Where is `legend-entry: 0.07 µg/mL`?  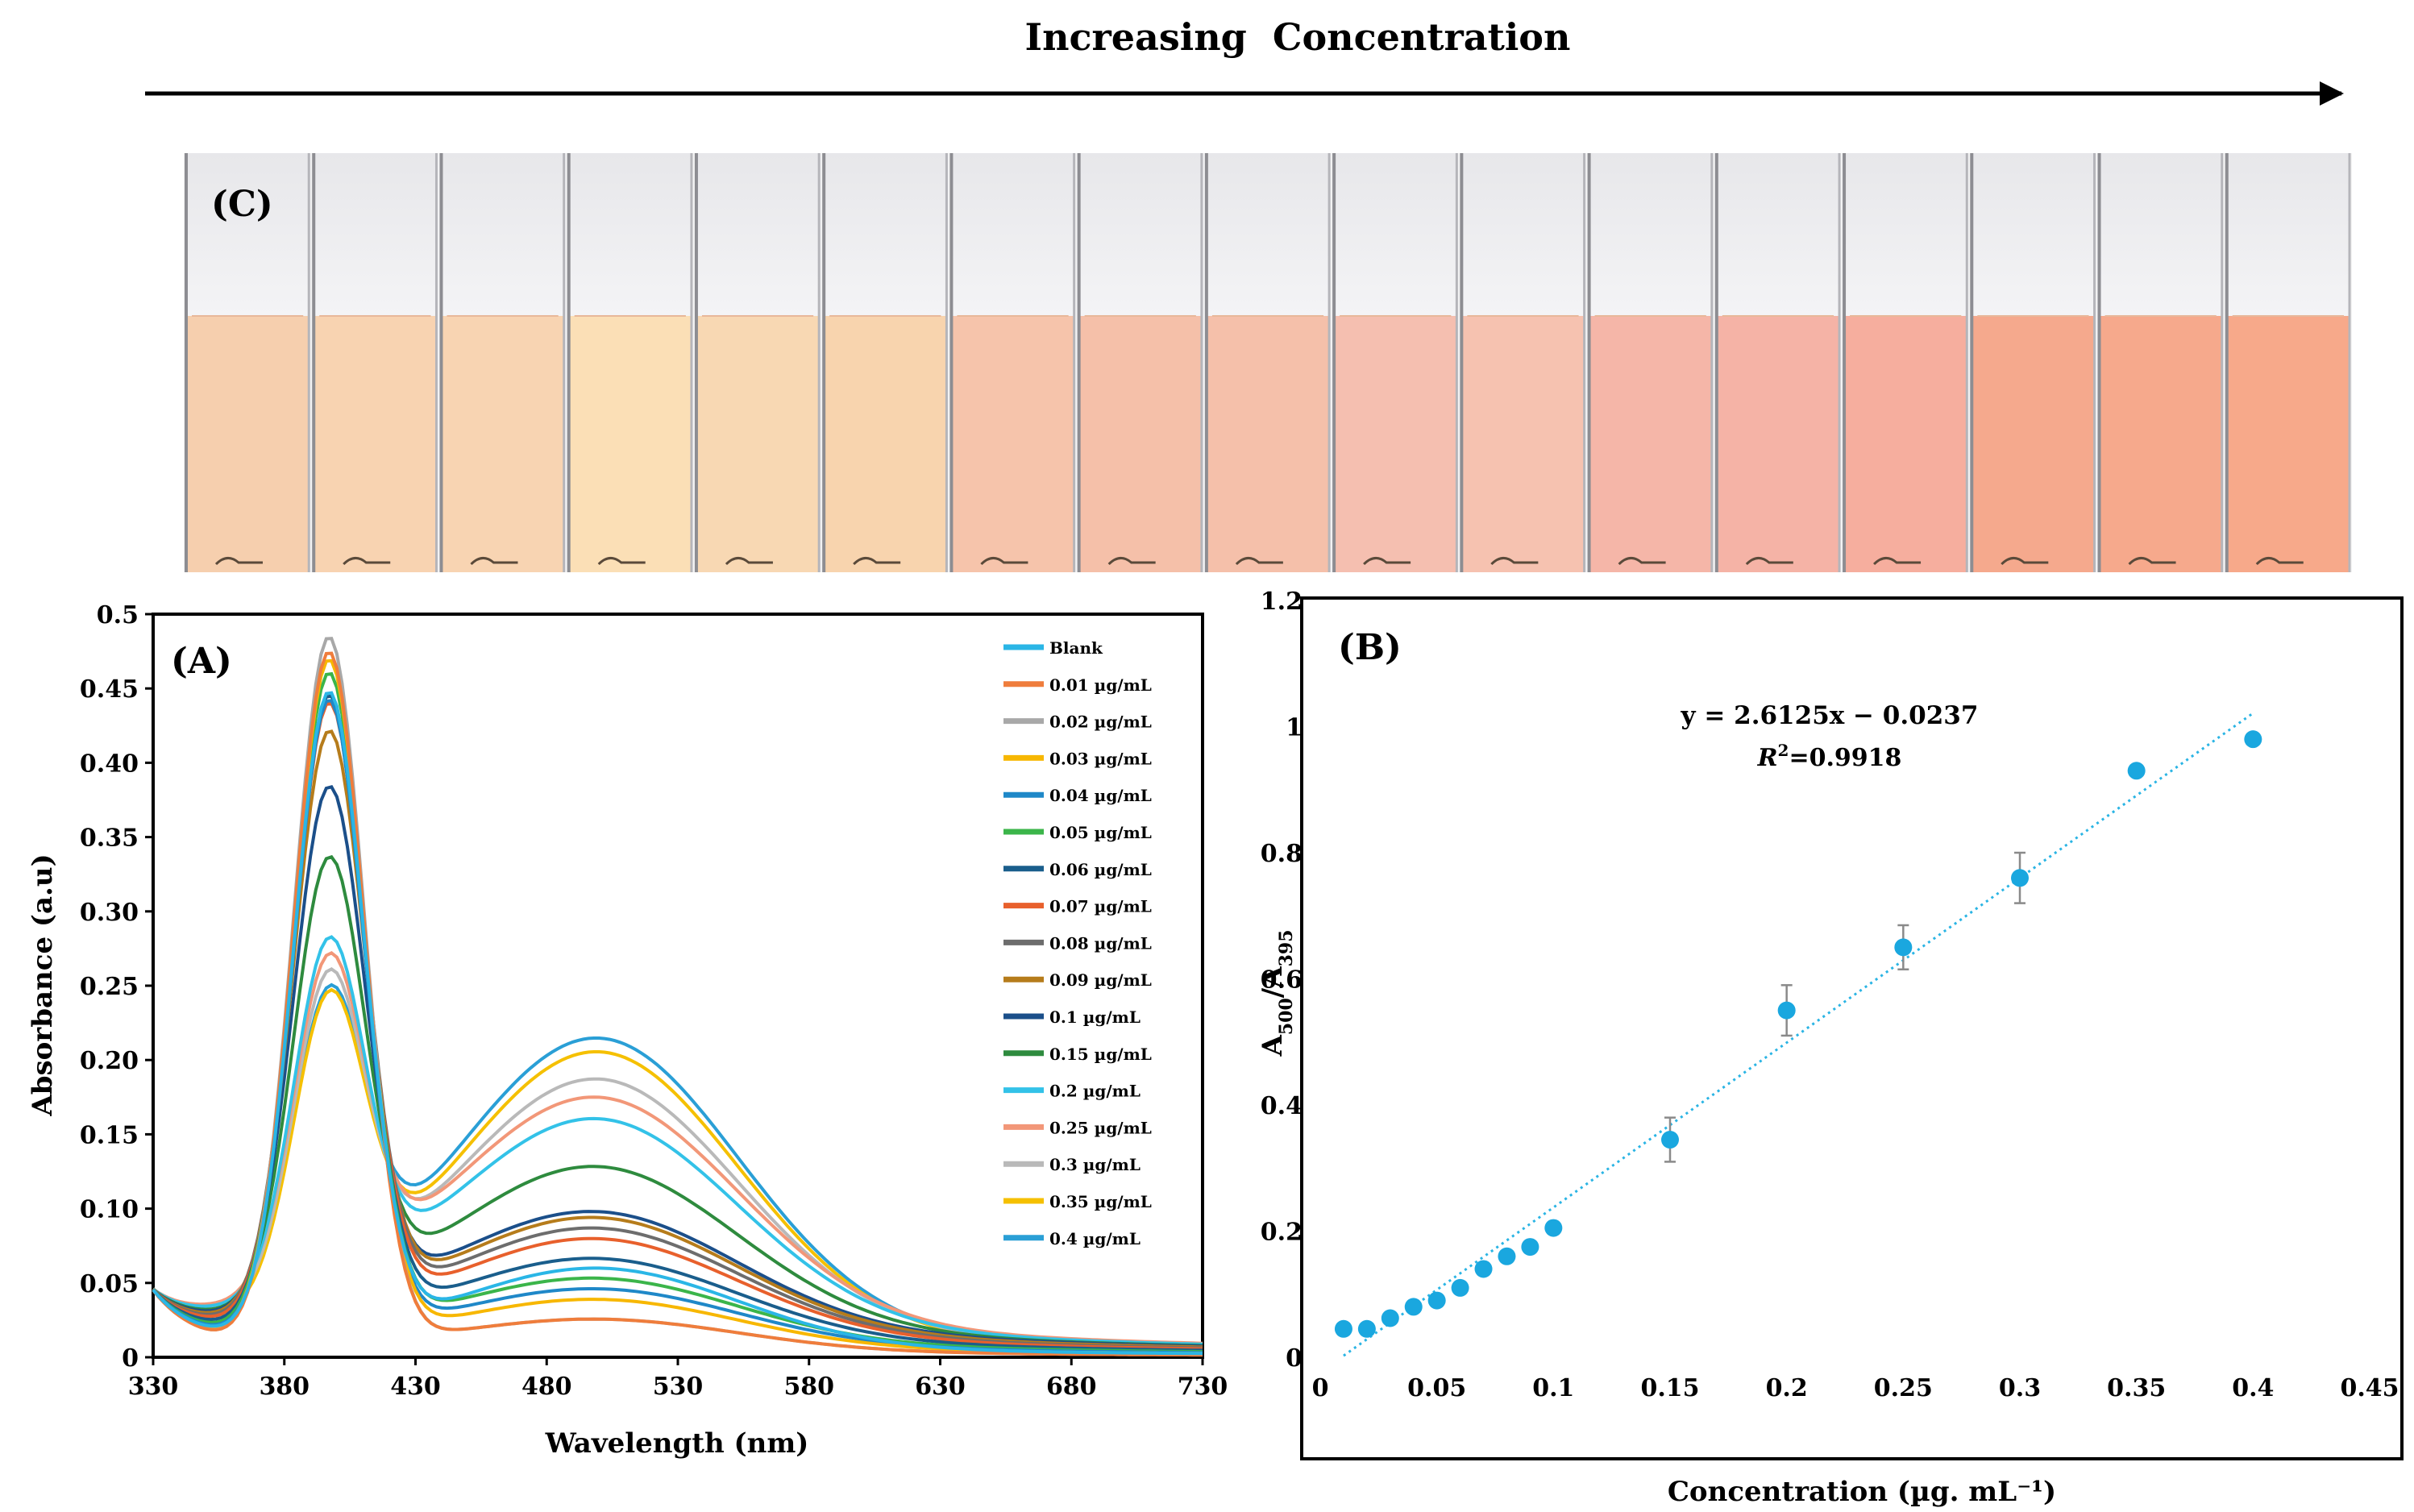 legend-entry: 0.07 µg/mL is located at coordinates (1077, 906).